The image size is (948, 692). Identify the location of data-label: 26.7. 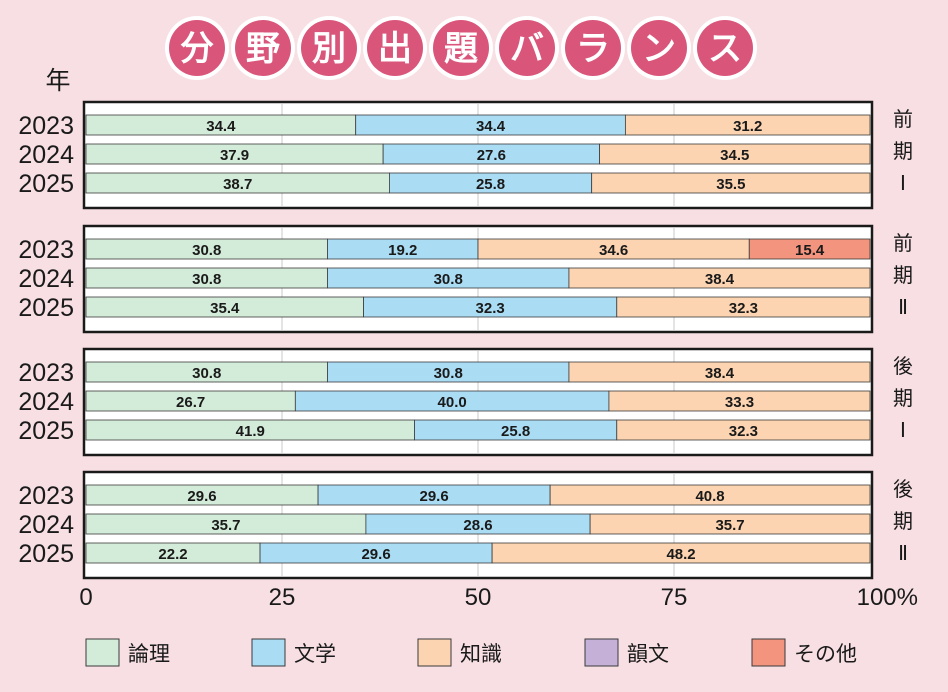
(190, 402).